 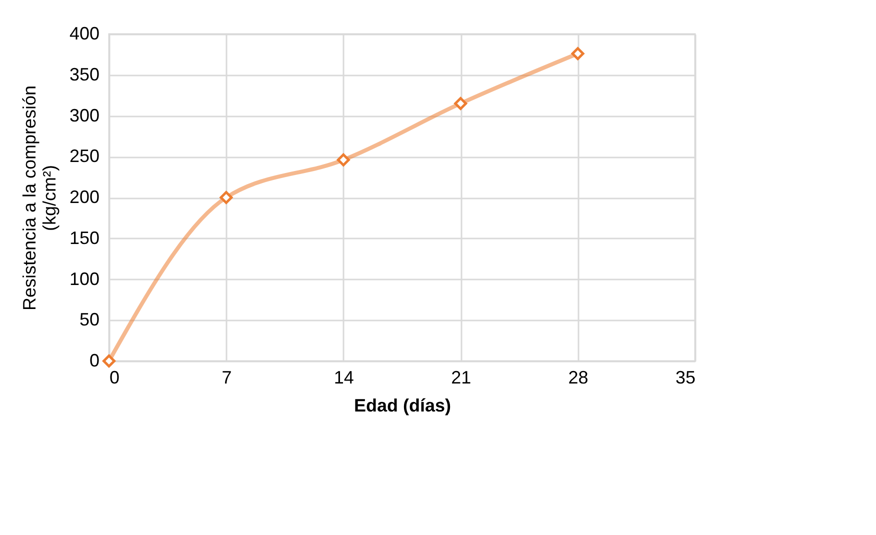 What do you see at coordinates (115, 378) in the screenshot?
I see `x-tick-label: 0` at bounding box center [115, 378].